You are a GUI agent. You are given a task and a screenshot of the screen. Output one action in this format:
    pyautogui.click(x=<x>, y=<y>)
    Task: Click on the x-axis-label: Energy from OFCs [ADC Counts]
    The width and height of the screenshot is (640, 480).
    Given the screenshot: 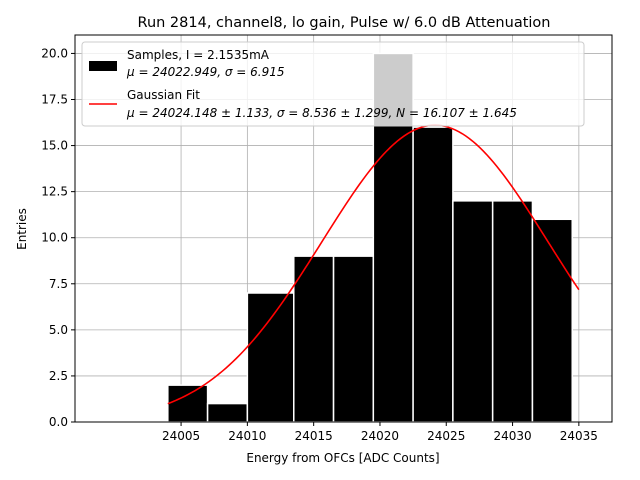 What is the action you would take?
    pyautogui.click(x=342, y=458)
    